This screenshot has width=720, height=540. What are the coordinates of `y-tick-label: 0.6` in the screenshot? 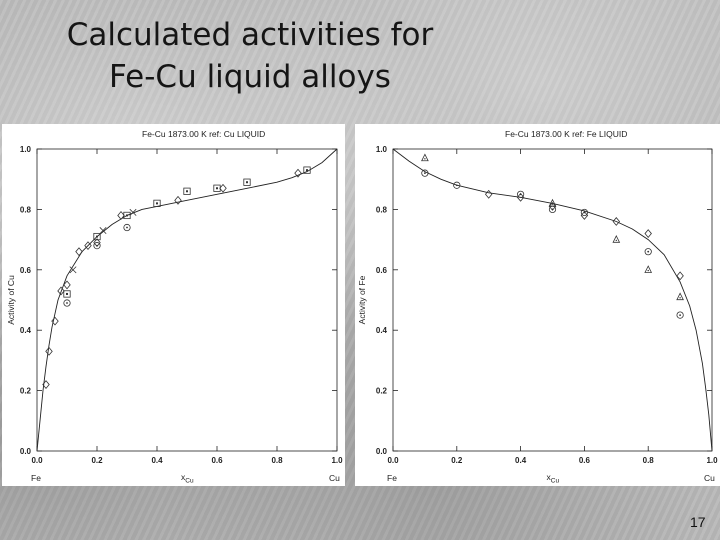 It's located at (382, 270).